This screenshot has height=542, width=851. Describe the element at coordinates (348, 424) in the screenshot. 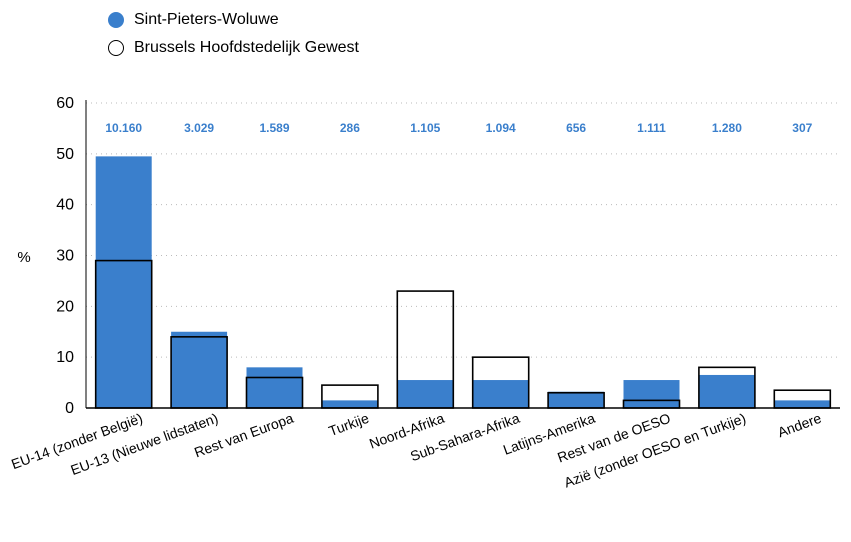

I see `x-tick-label: Turkije` at that location.